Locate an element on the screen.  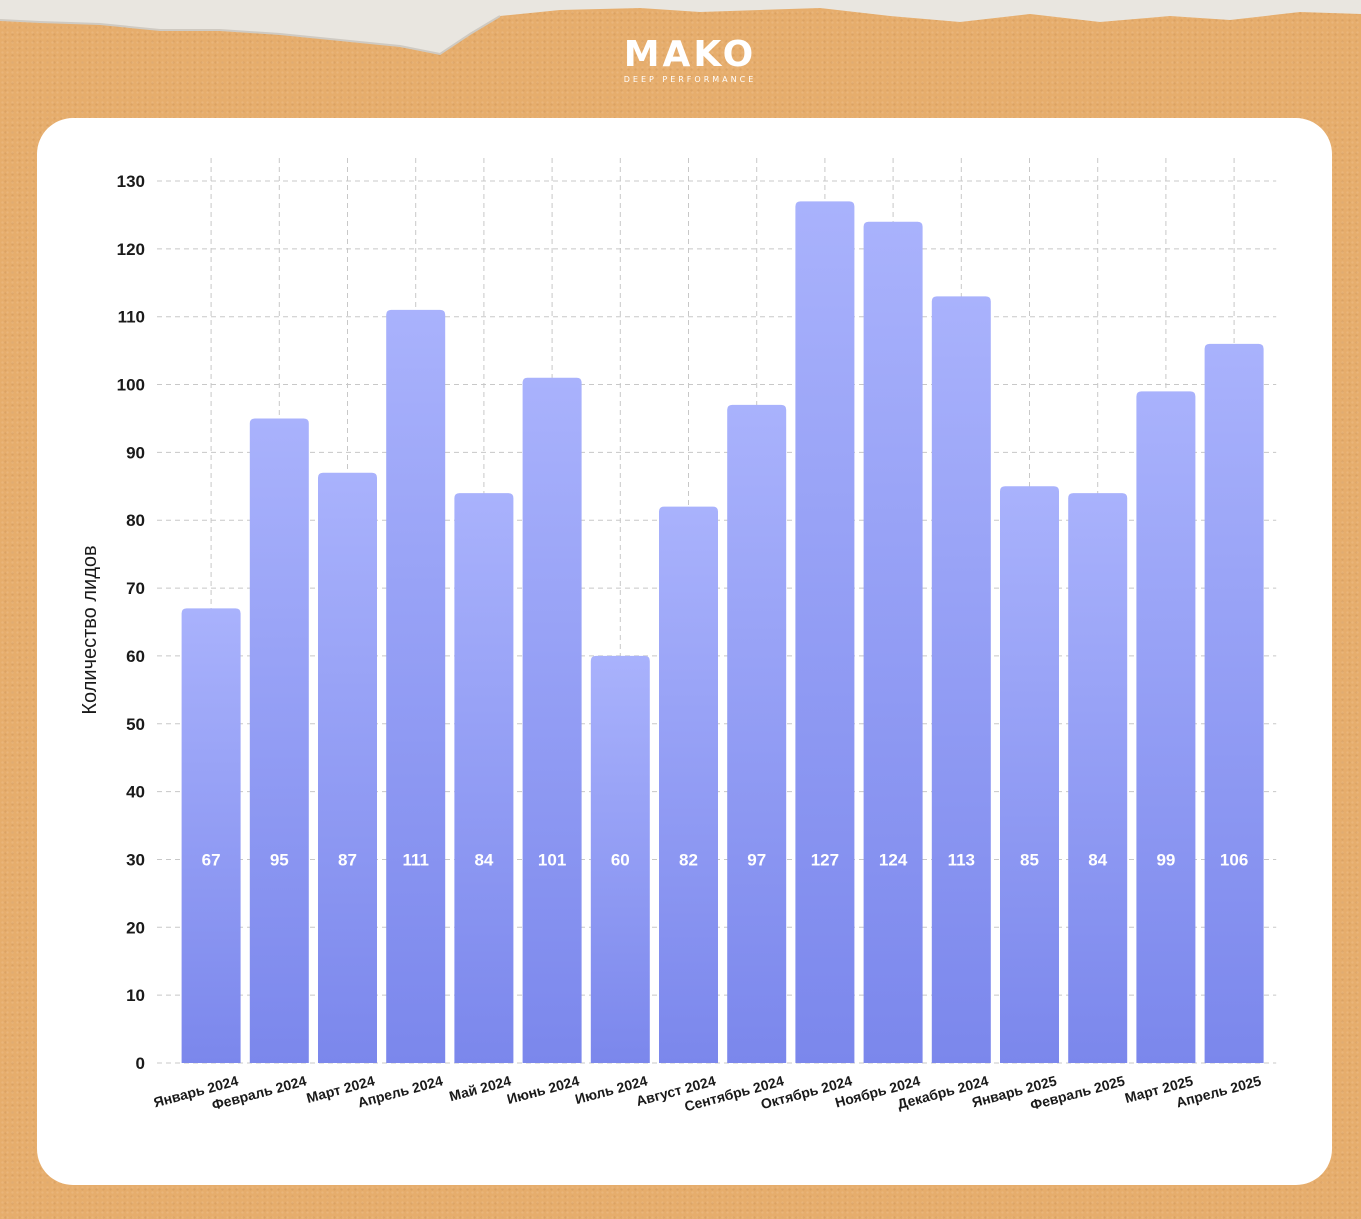
y-tick-label: 80 is located at coordinates (135, 520).